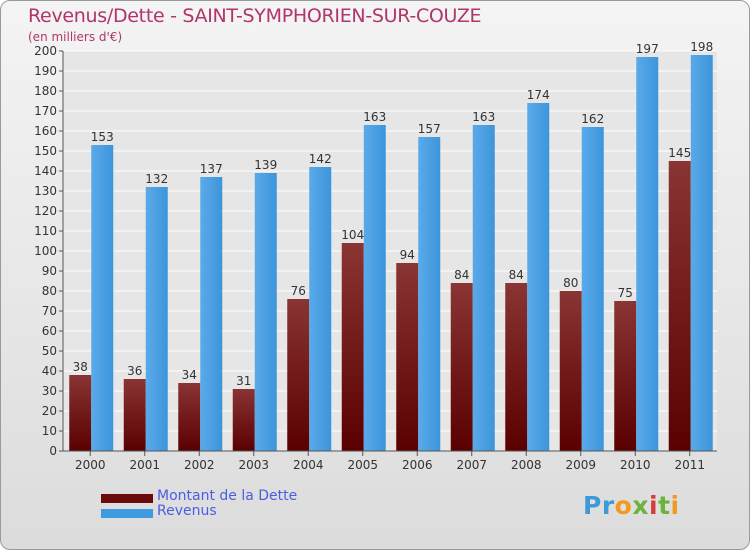  I want to click on data-label-revenue: 162, so click(592, 119).